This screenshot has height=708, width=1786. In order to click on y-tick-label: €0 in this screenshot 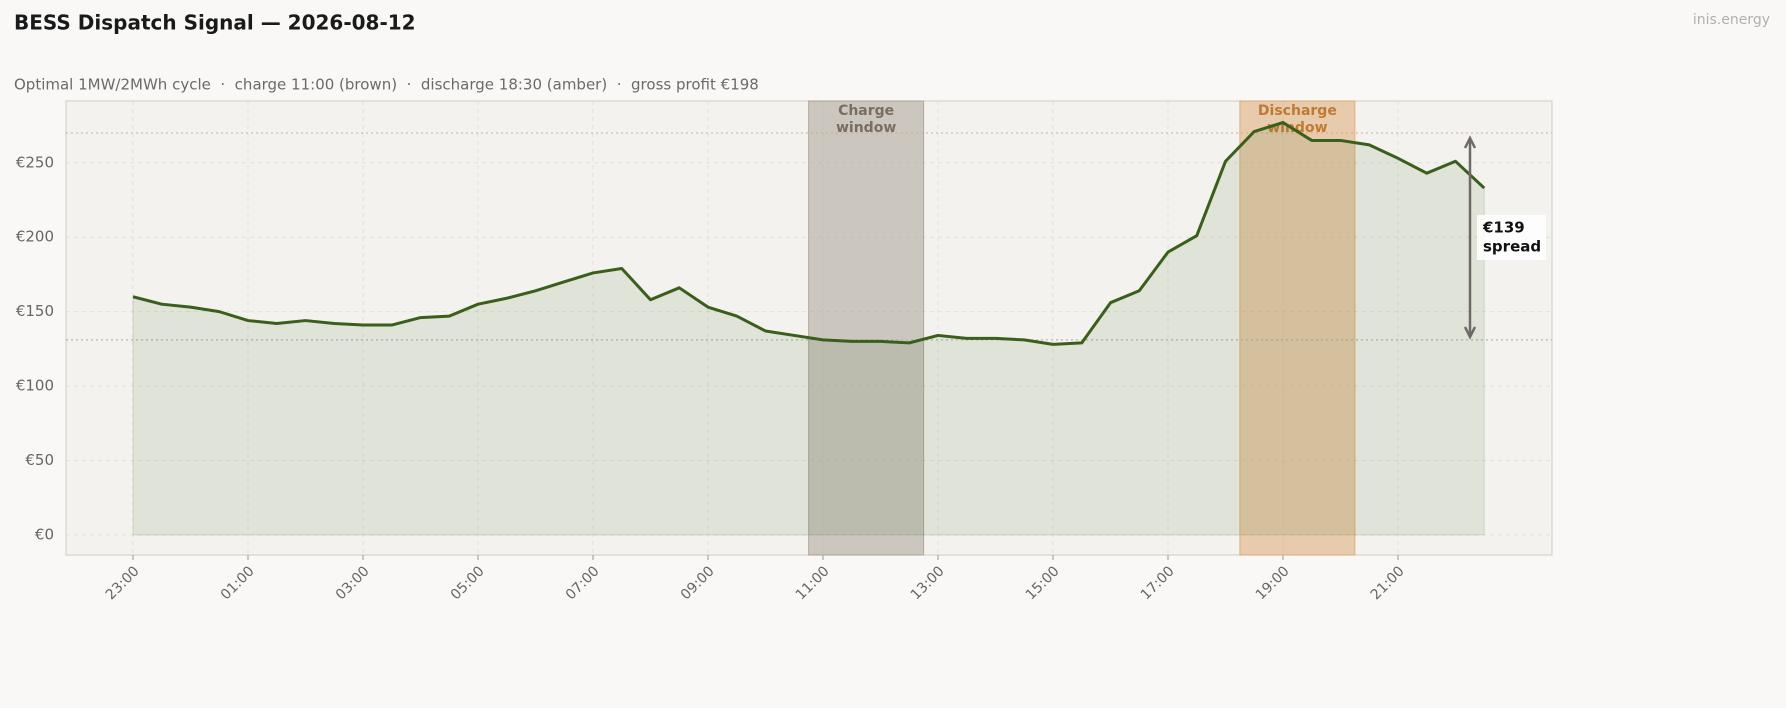, I will do `click(44, 534)`.